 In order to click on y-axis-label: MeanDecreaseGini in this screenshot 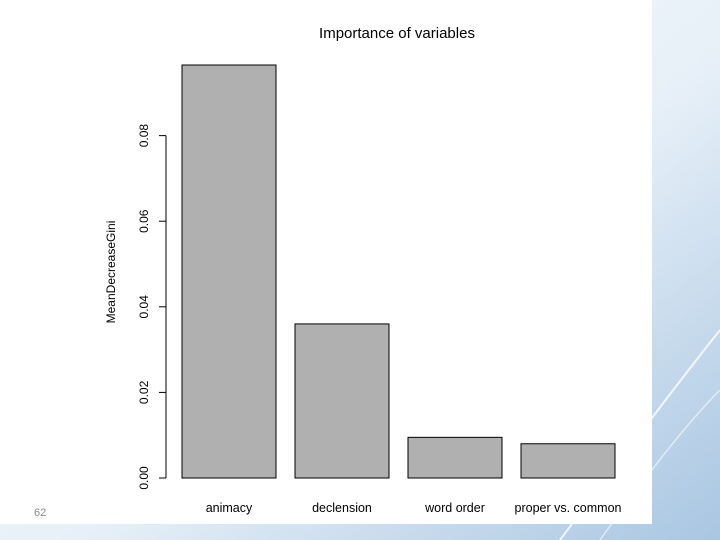, I will do `click(111, 272)`.